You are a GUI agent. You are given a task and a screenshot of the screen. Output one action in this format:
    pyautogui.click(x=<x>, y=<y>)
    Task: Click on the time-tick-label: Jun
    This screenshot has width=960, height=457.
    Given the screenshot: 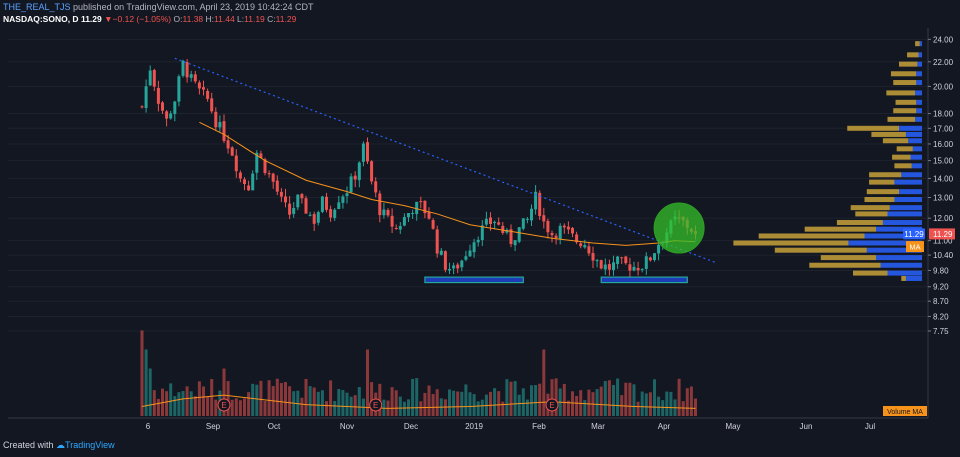 What is the action you would take?
    pyautogui.click(x=806, y=426)
    